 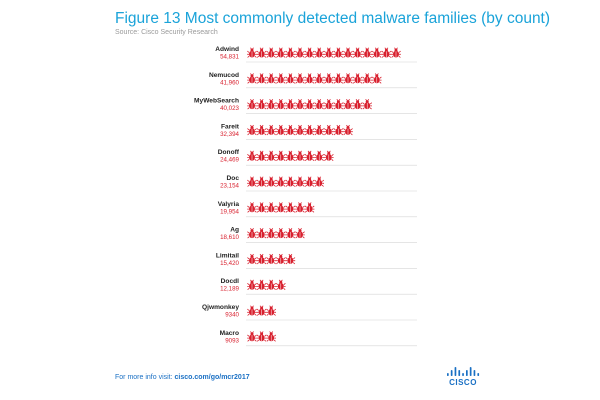 What do you see at coordinates (227, 49) in the screenshot?
I see `category-label: Adwind` at bounding box center [227, 49].